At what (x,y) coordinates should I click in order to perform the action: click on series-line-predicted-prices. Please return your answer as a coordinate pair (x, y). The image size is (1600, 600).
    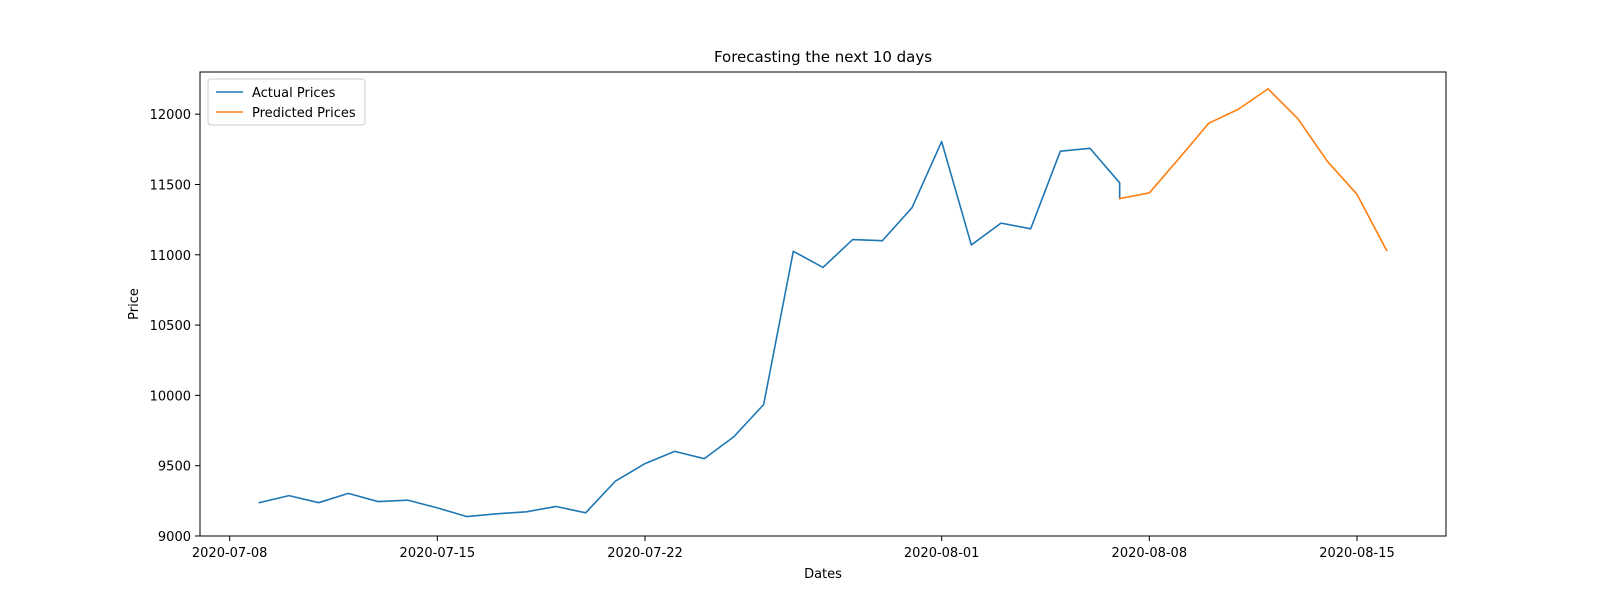
    Looking at the image, I should click on (1253, 170).